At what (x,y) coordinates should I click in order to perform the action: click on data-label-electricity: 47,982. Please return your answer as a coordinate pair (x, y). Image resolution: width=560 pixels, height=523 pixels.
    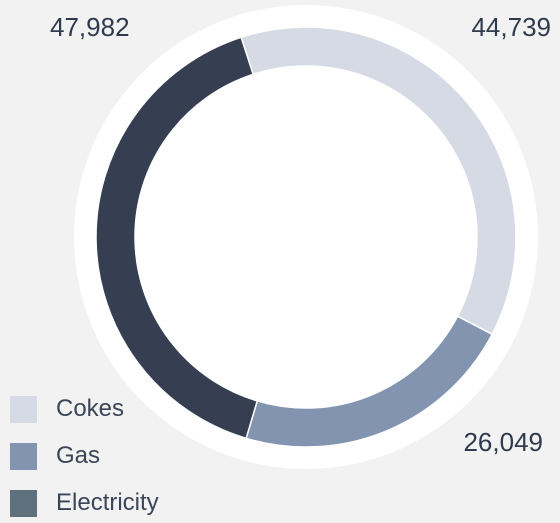
    Looking at the image, I should click on (90, 27).